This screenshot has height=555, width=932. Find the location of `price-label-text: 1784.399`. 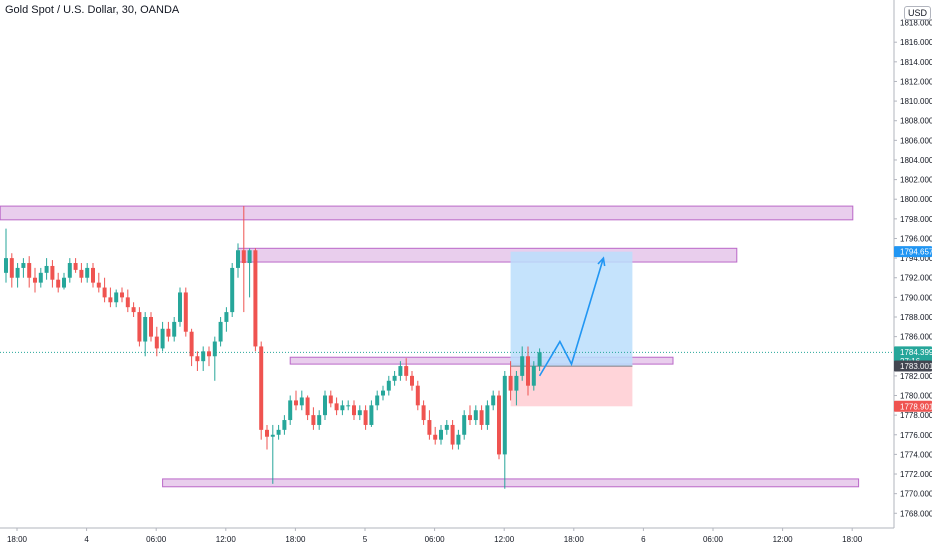

price-label-text: 1784.399 is located at coordinates (916, 352).